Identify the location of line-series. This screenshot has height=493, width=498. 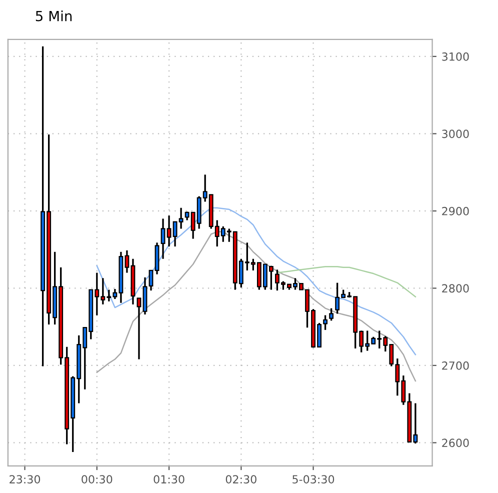
(346, 282).